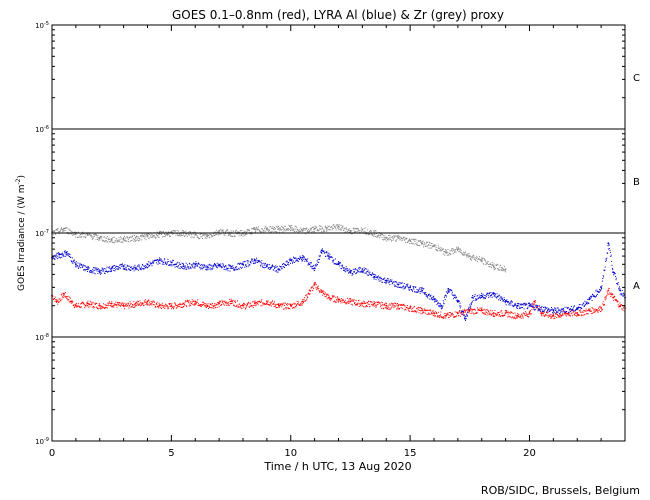 The image size is (650, 500). I want to click on y-tick-label: 10-8, so click(42, 337).